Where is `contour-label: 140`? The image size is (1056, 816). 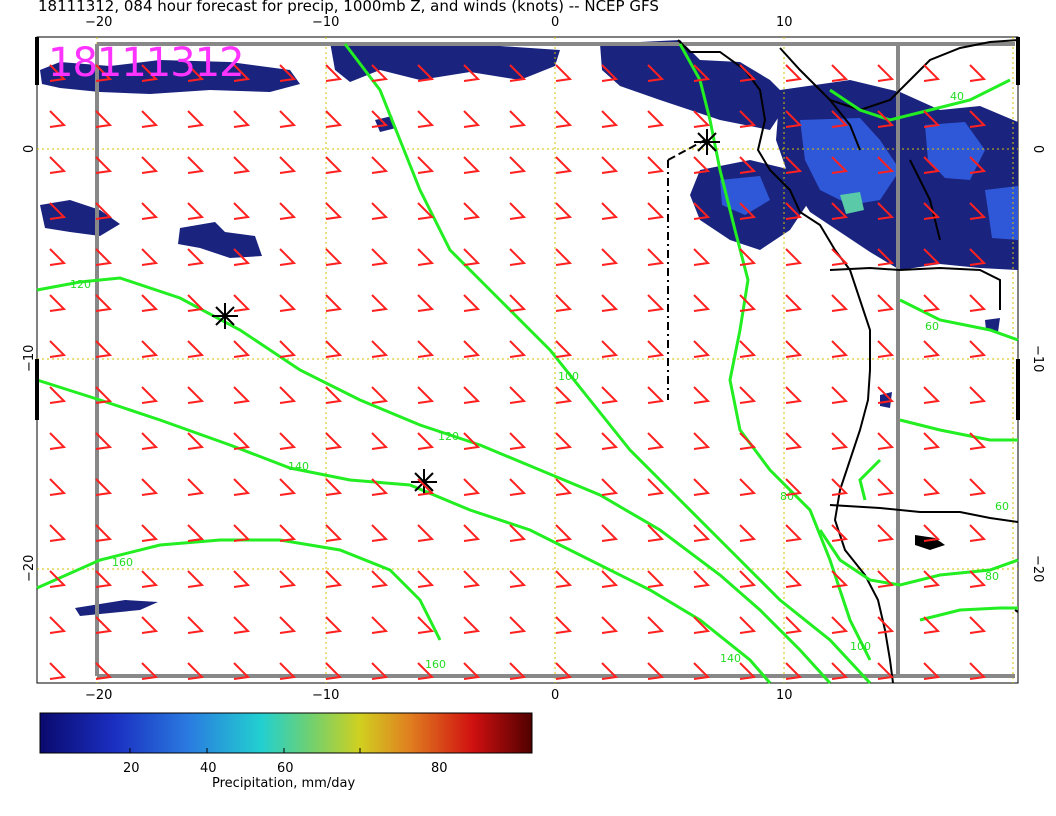 contour-label: 140 is located at coordinates (298, 466).